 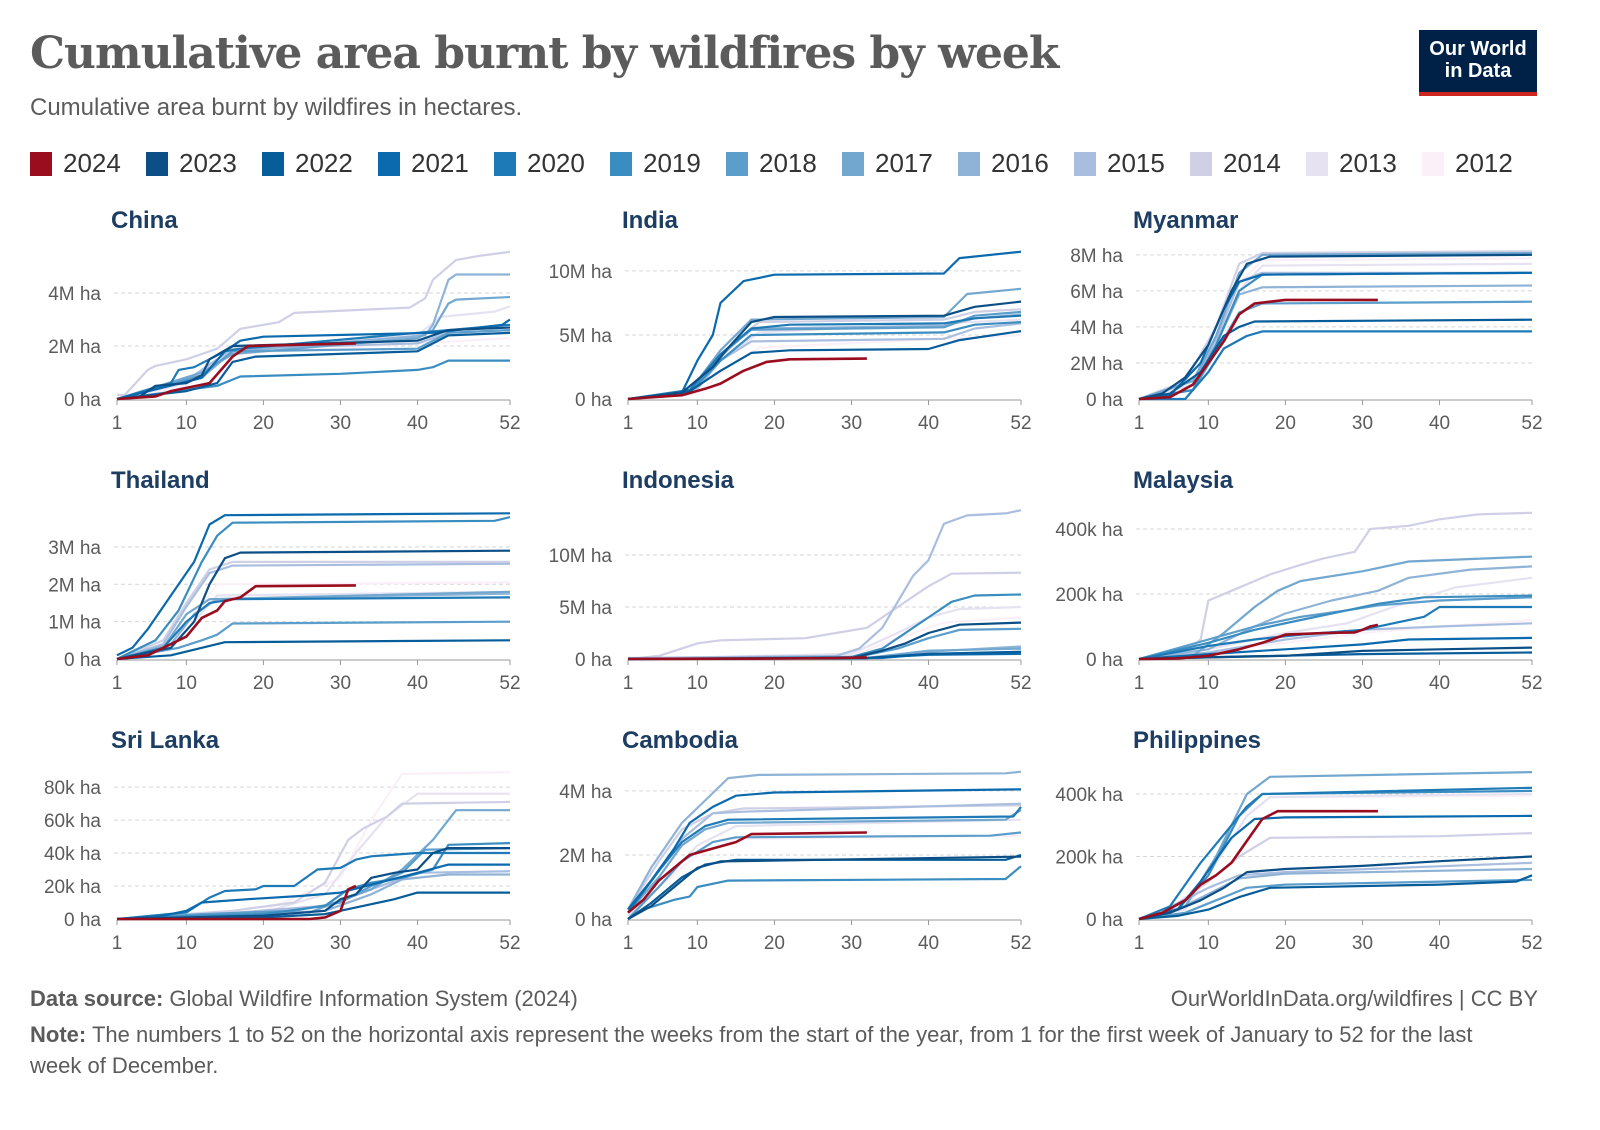 I want to click on legend-label: 2012, so click(x=1484, y=163).